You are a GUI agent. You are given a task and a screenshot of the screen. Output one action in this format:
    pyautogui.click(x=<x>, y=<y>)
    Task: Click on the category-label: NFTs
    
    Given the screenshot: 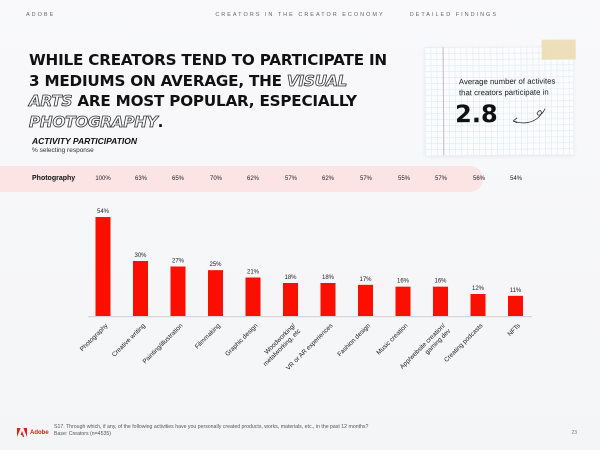 What is the action you would take?
    pyautogui.click(x=514, y=330)
    